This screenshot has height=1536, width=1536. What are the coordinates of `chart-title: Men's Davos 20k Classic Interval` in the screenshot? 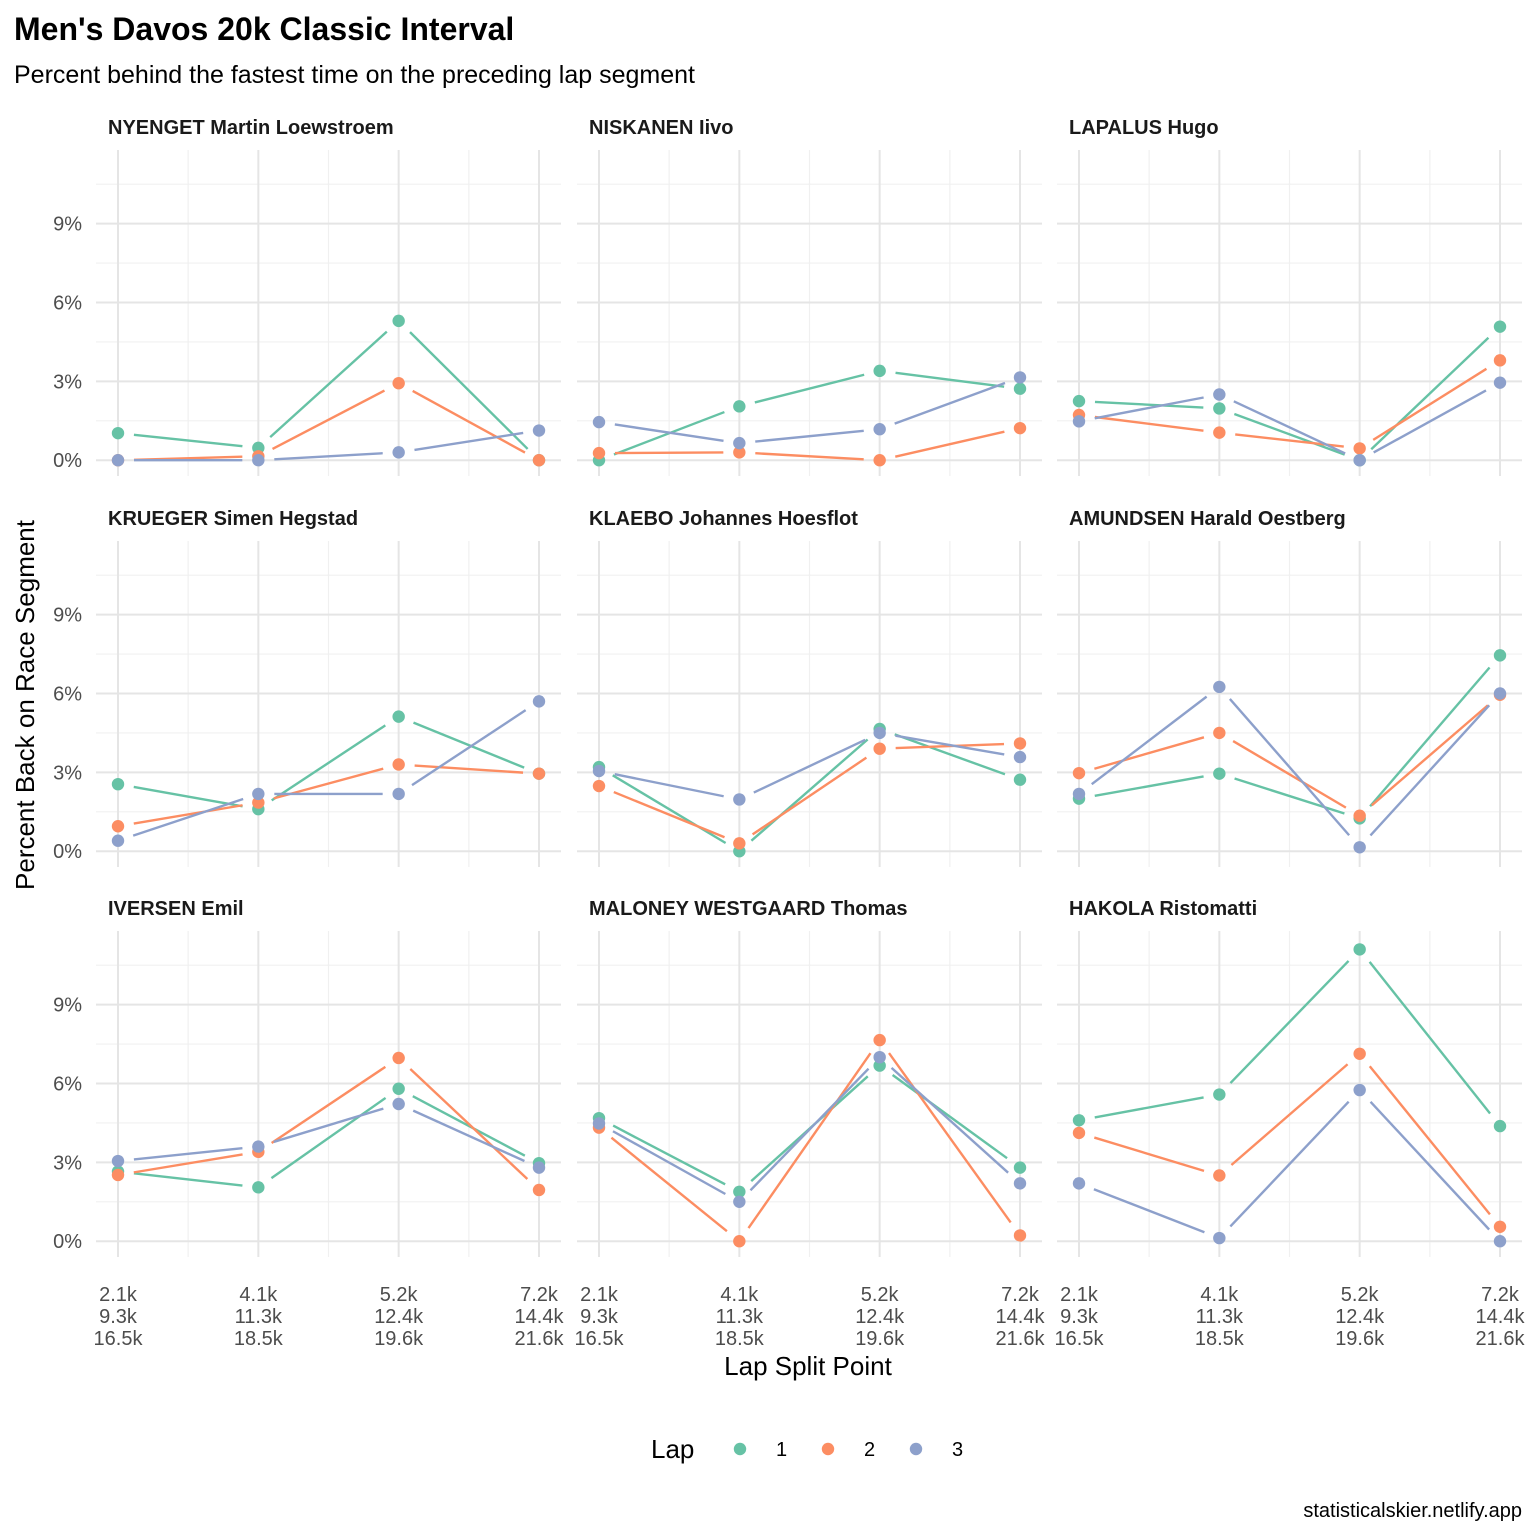 It's located at (264, 29).